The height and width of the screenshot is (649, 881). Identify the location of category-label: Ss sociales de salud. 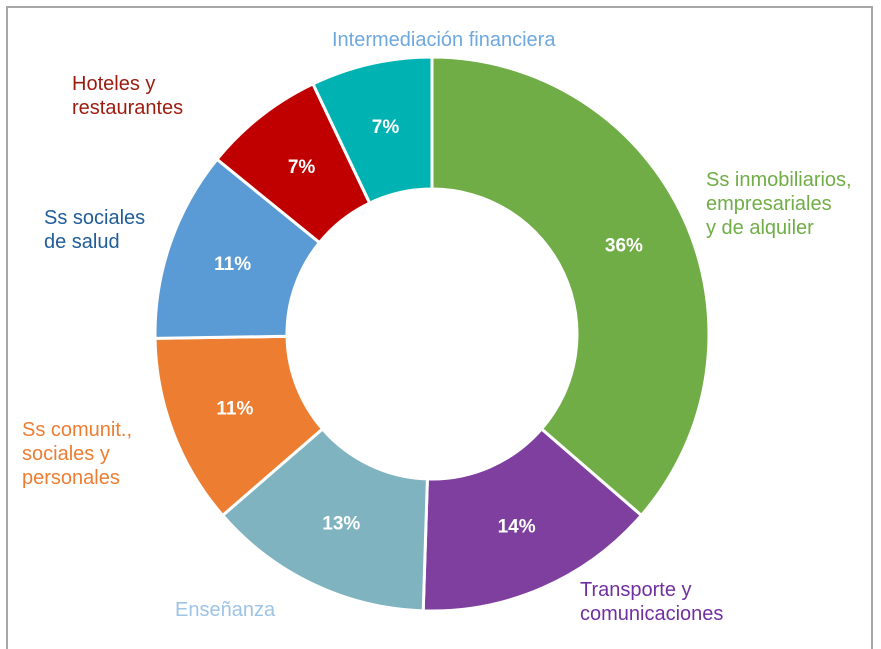
(95, 230).